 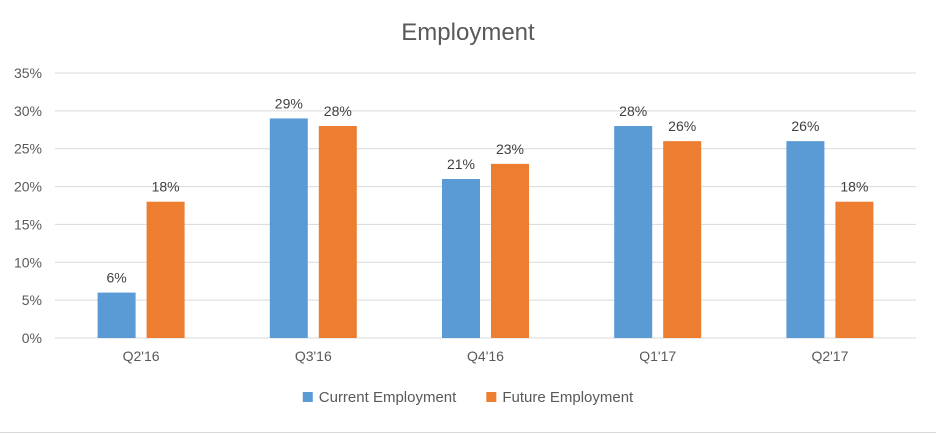 What do you see at coordinates (568, 397) in the screenshot?
I see `legend-label: Future Employment` at bounding box center [568, 397].